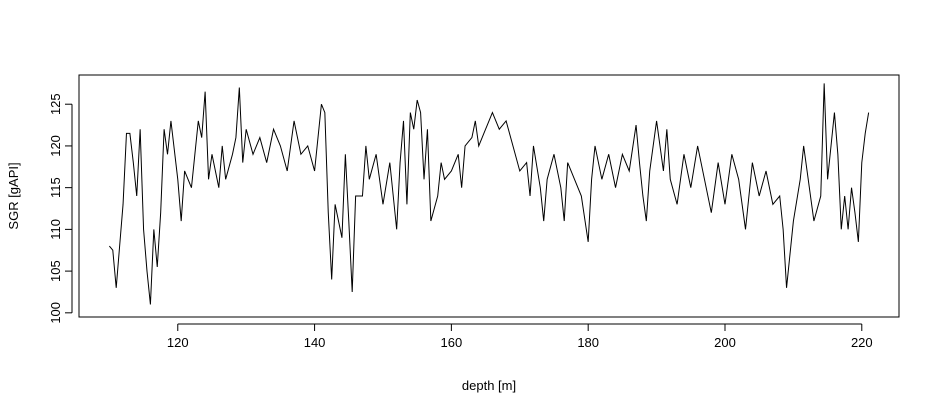 This screenshot has width=940, height=415. What do you see at coordinates (55, 104) in the screenshot?
I see `y-tick-label: 125` at bounding box center [55, 104].